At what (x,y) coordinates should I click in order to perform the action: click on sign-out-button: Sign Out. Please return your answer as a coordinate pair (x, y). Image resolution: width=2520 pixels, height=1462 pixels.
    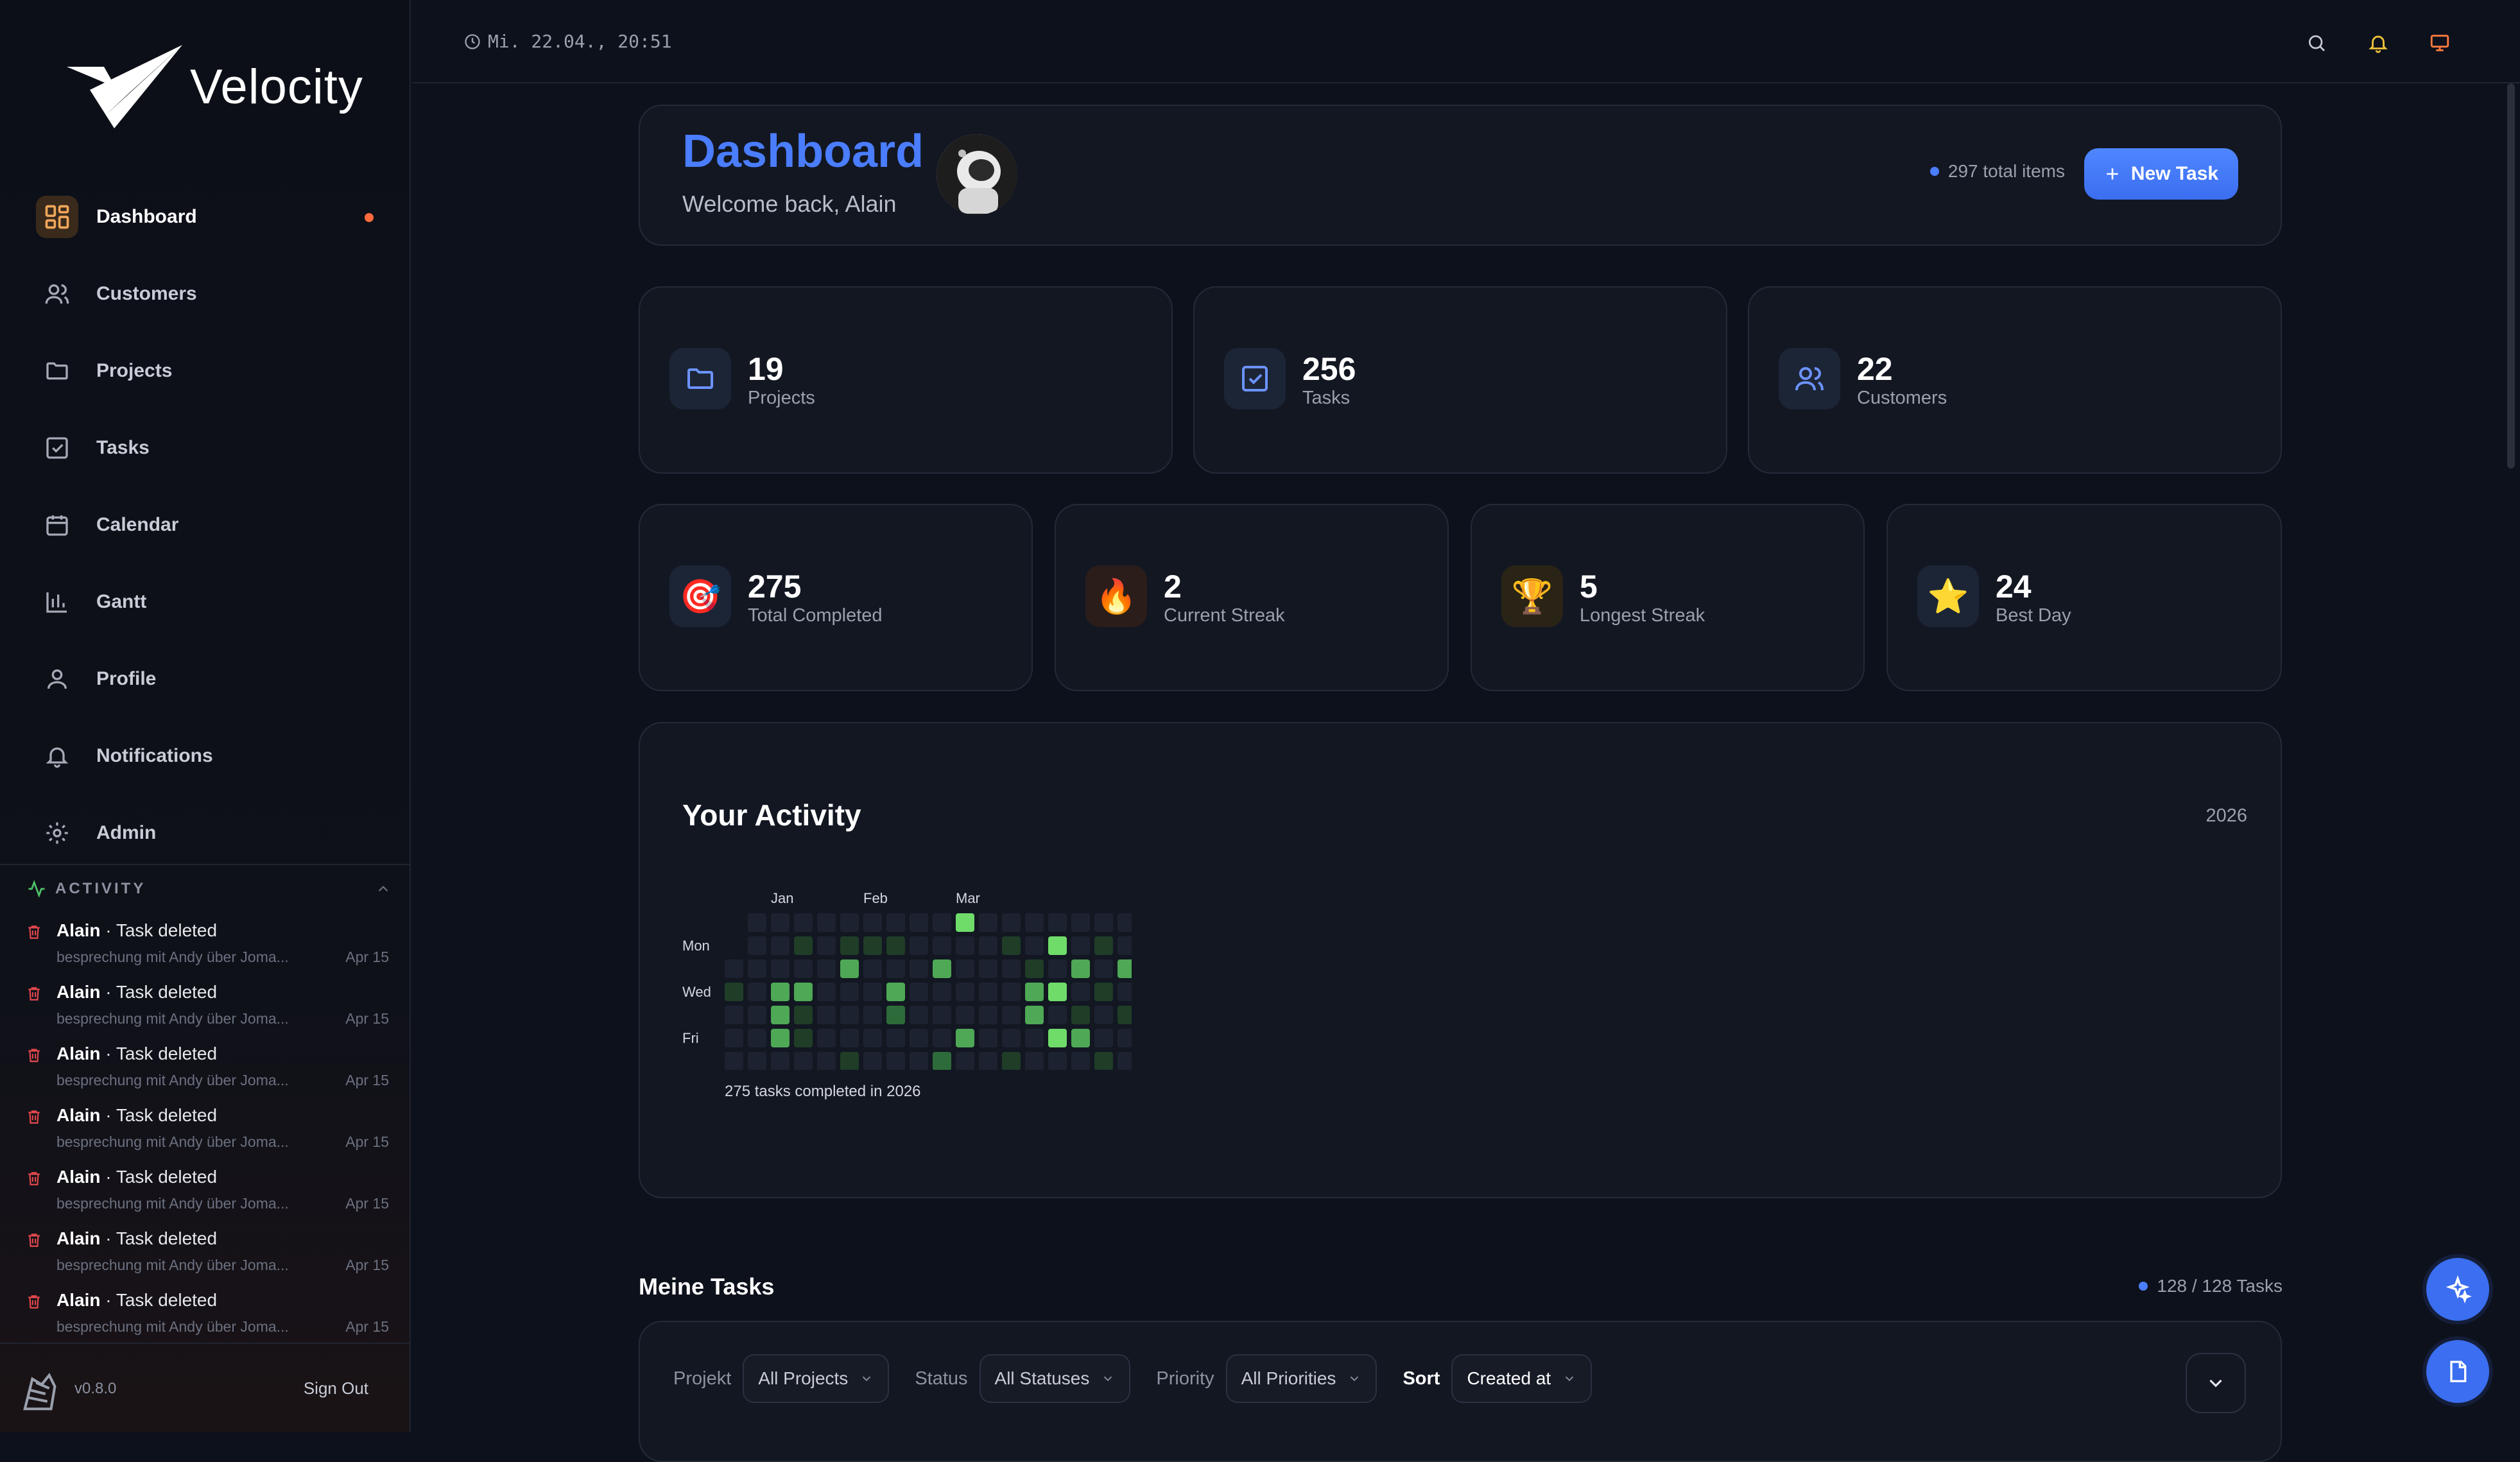
    Looking at the image, I should click on (335, 1388).